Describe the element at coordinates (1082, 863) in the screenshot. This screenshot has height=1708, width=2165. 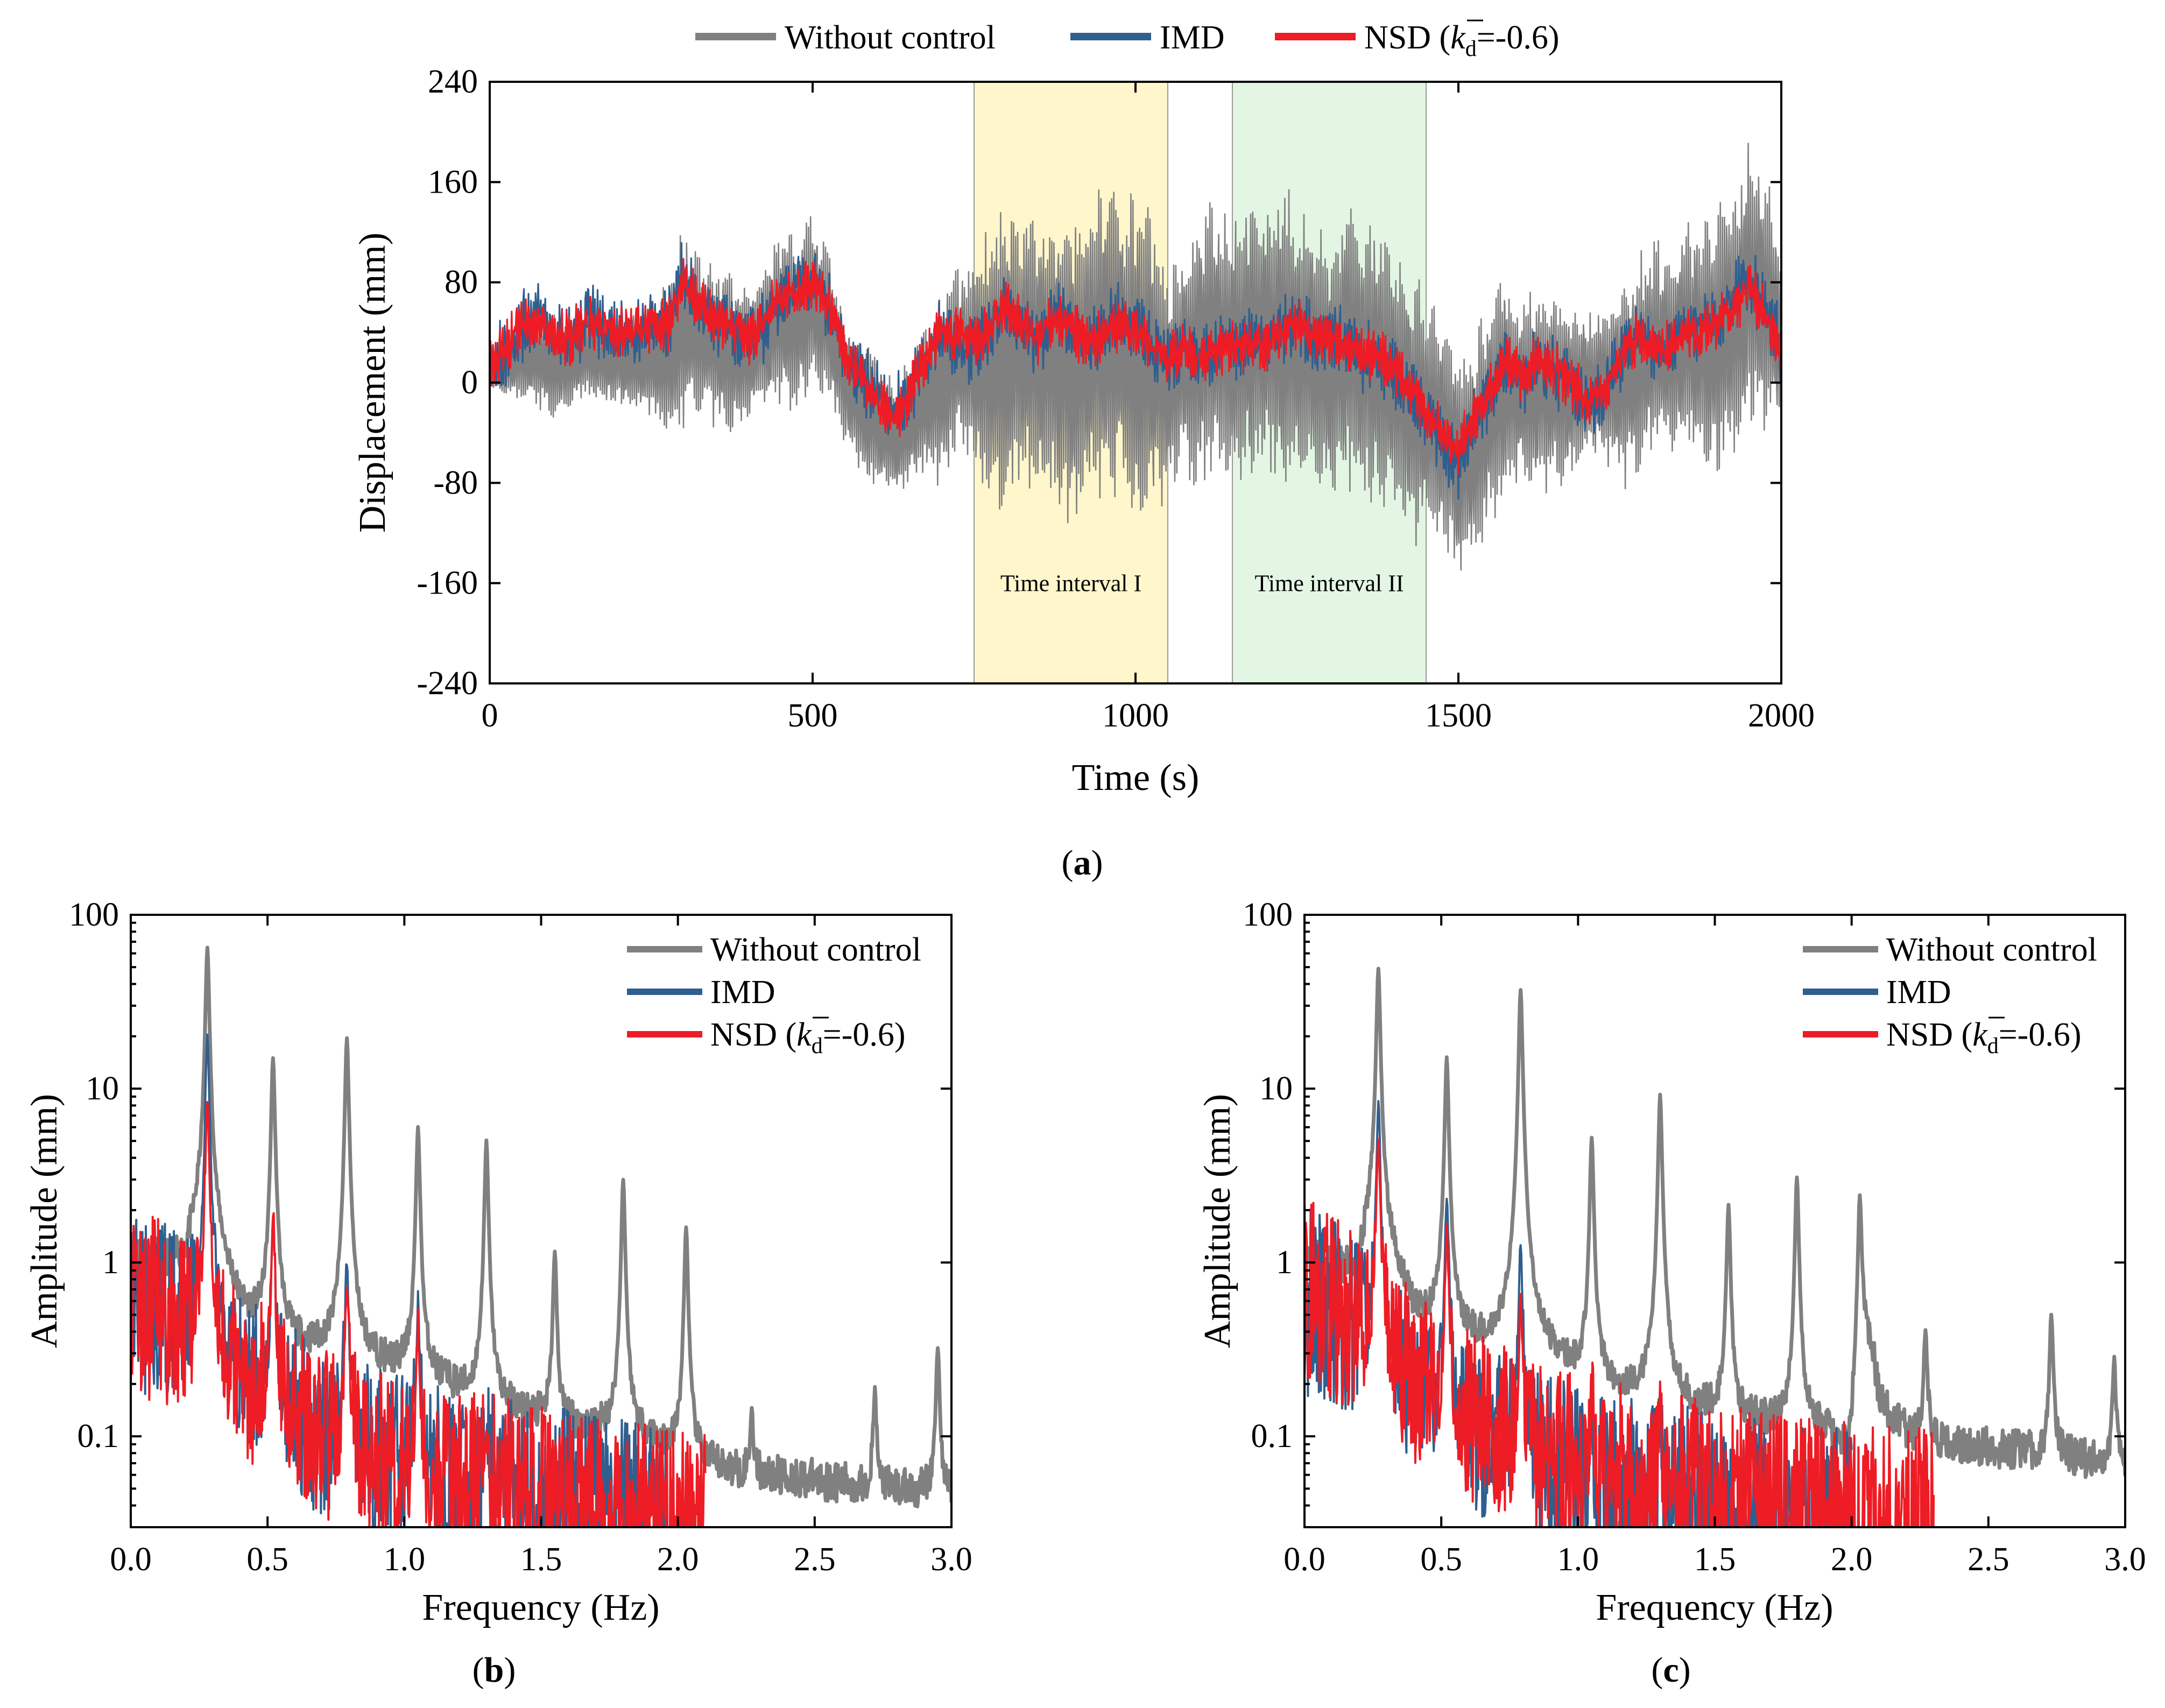
I see `panel-a-tag: (a)` at that location.